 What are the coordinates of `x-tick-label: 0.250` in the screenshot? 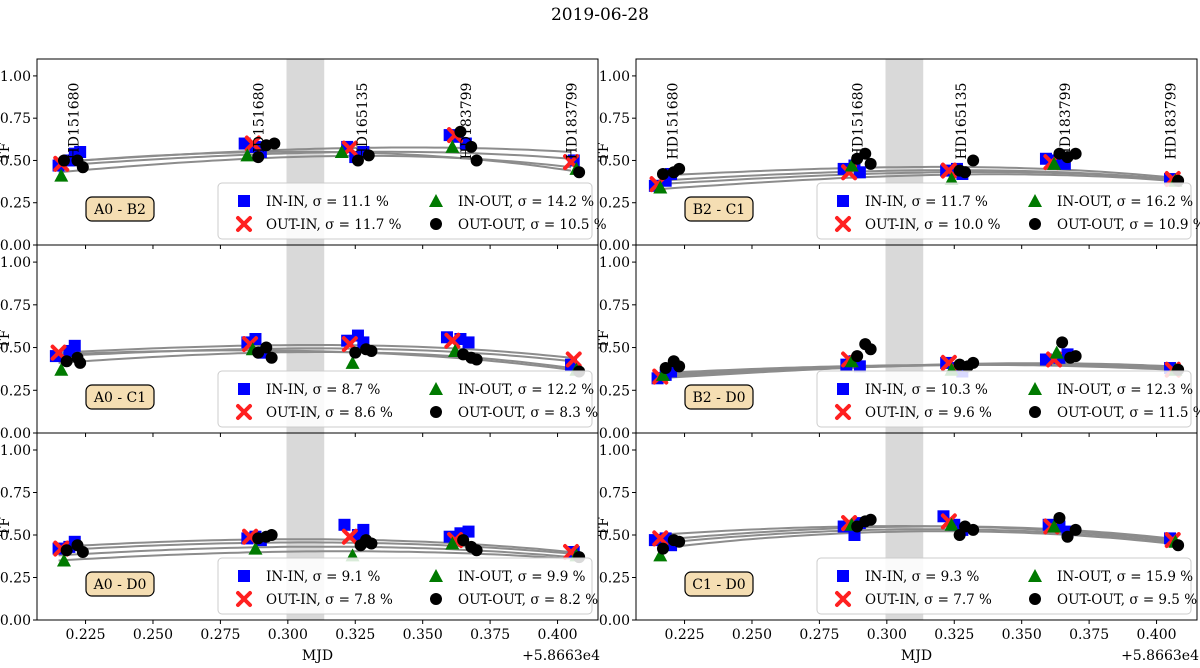 It's located at (752, 635).